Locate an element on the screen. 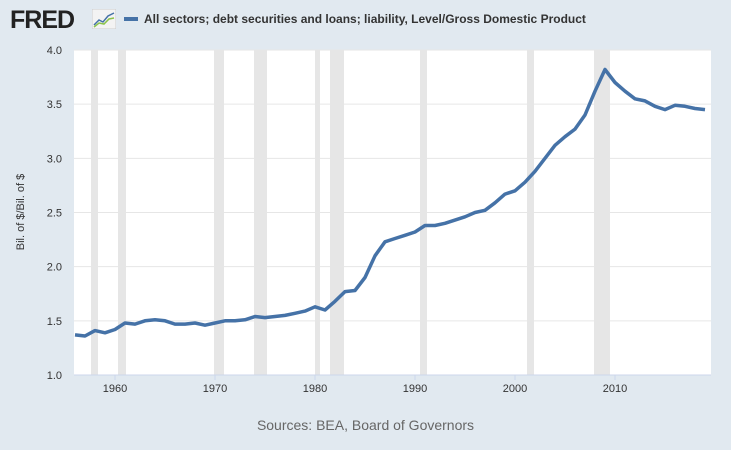 The image size is (731, 450). y-tick-label: 1.0 is located at coordinates (54, 376).